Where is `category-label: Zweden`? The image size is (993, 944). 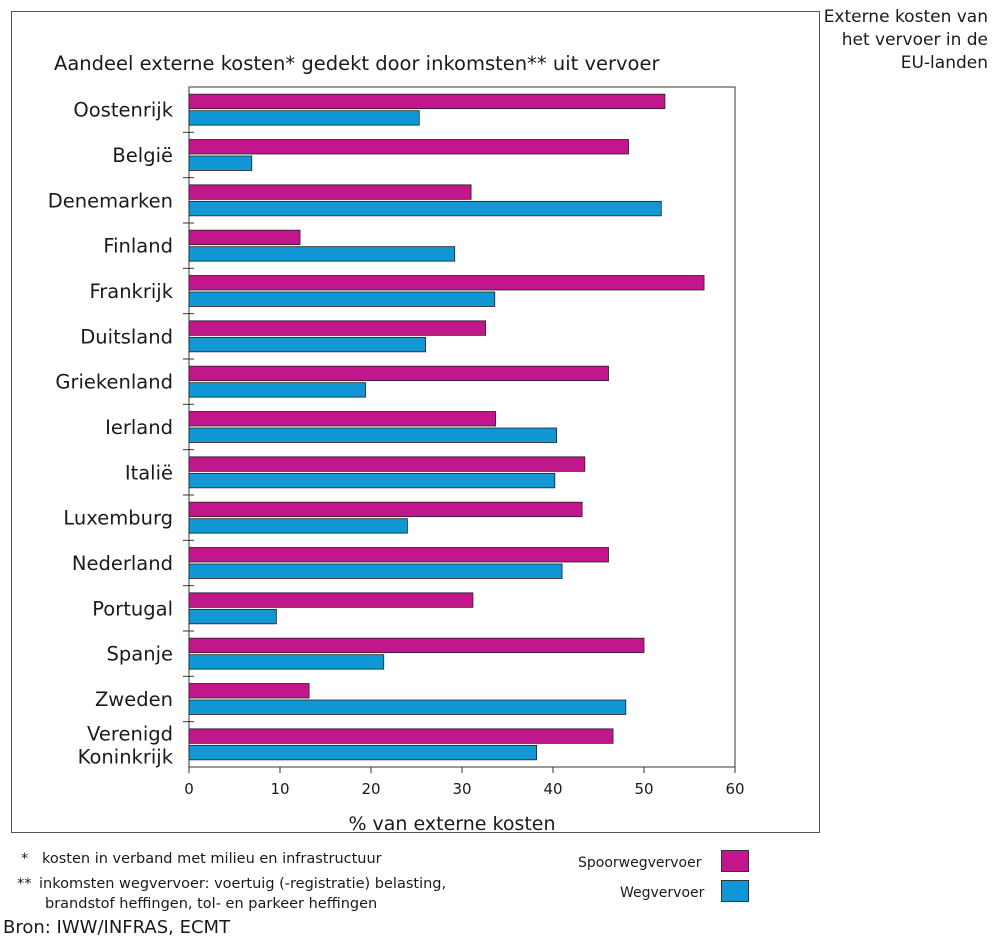 category-label: Zweden is located at coordinates (134, 699).